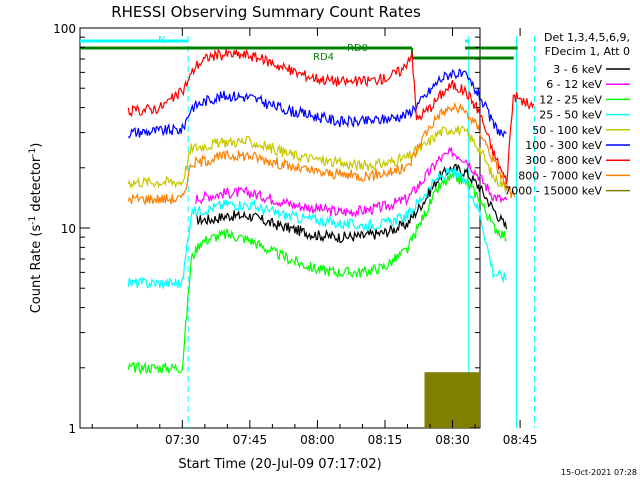 This screenshot has height=480, width=640. What do you see at coordinates (161, 40) in the screenshot?
I see `annotation-n: N` at bounding box center [161, 40].